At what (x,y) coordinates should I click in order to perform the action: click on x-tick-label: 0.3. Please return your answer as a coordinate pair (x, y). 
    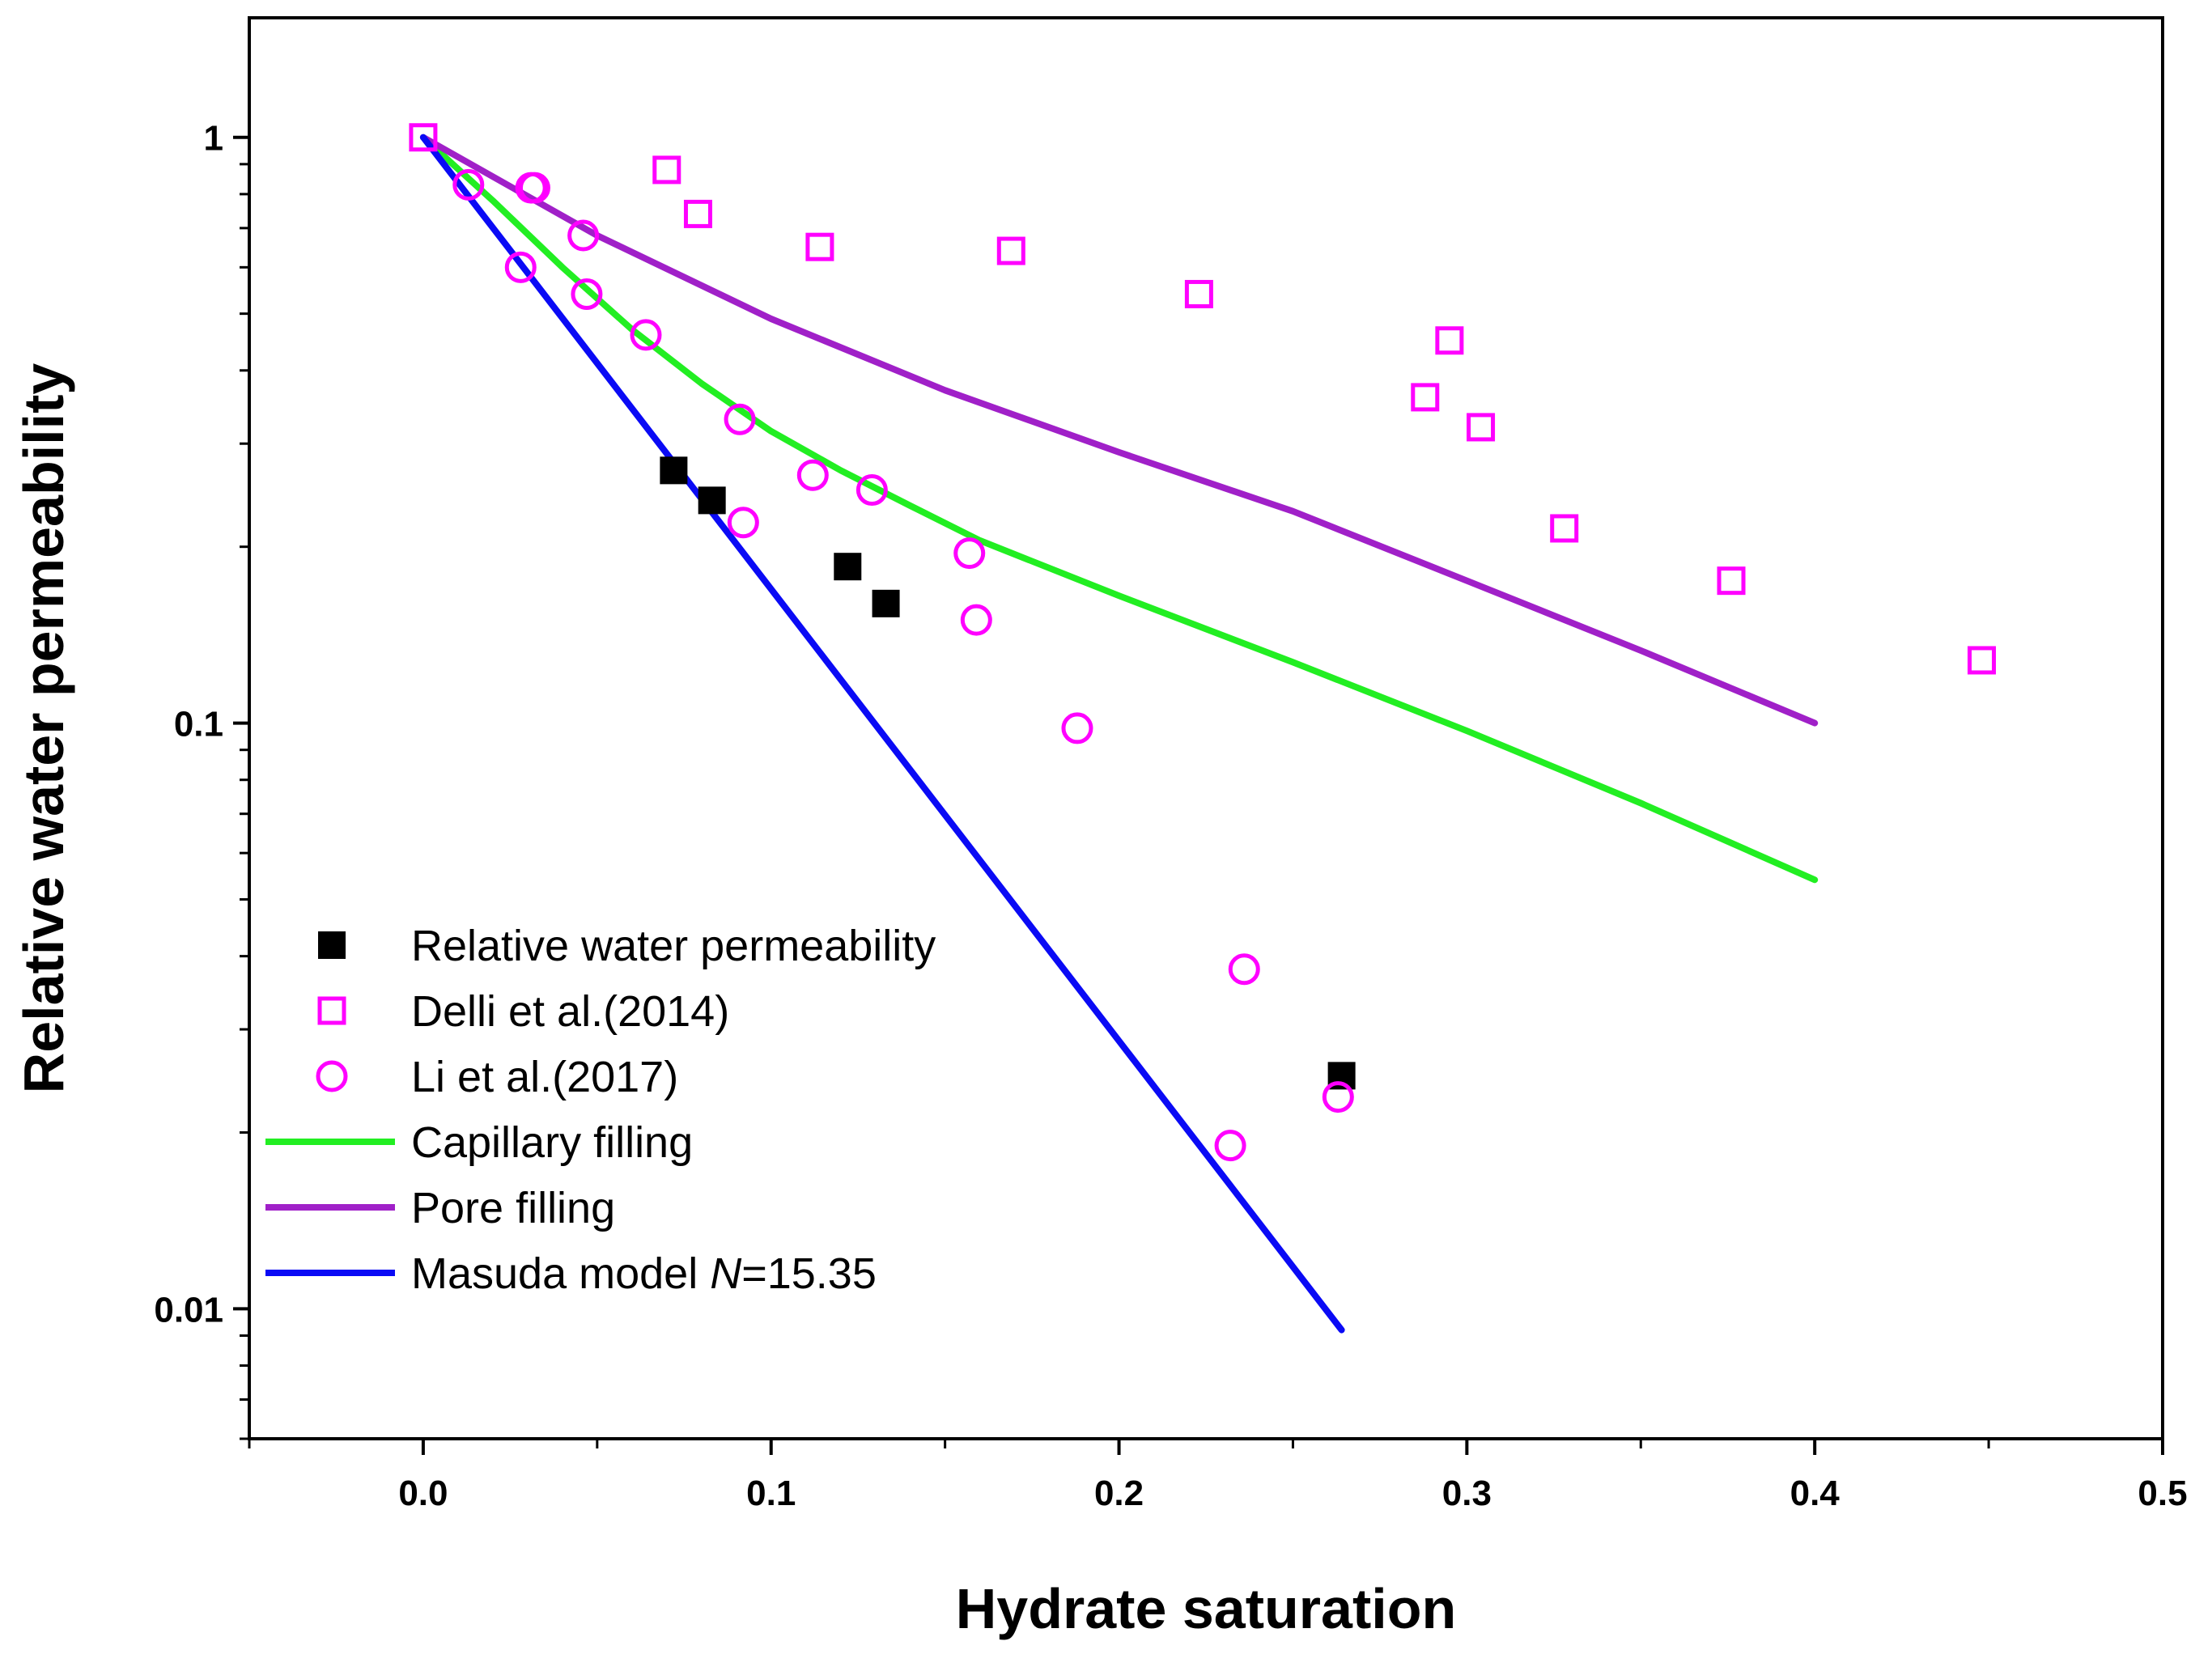
    Looking at the image, I should click on (1467, 1493).